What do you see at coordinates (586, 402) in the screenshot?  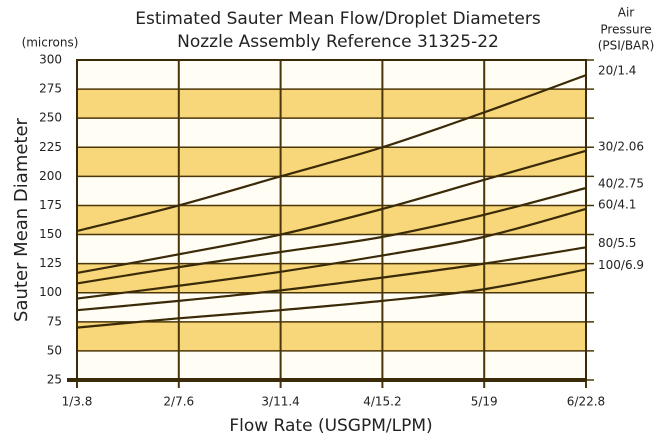 I see `x-tick-label: 6/22.8` at bounding box center [586, 402].